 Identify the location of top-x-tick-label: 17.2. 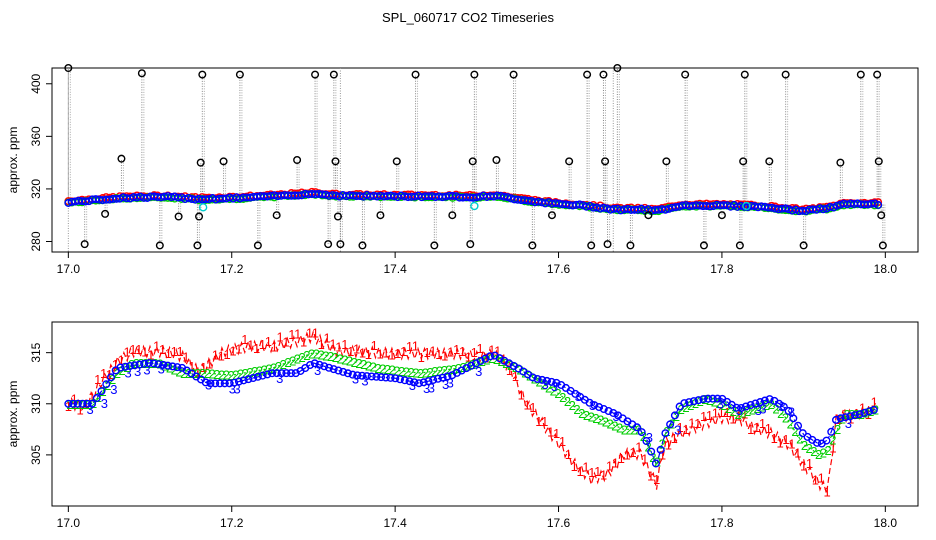
(232, 269).